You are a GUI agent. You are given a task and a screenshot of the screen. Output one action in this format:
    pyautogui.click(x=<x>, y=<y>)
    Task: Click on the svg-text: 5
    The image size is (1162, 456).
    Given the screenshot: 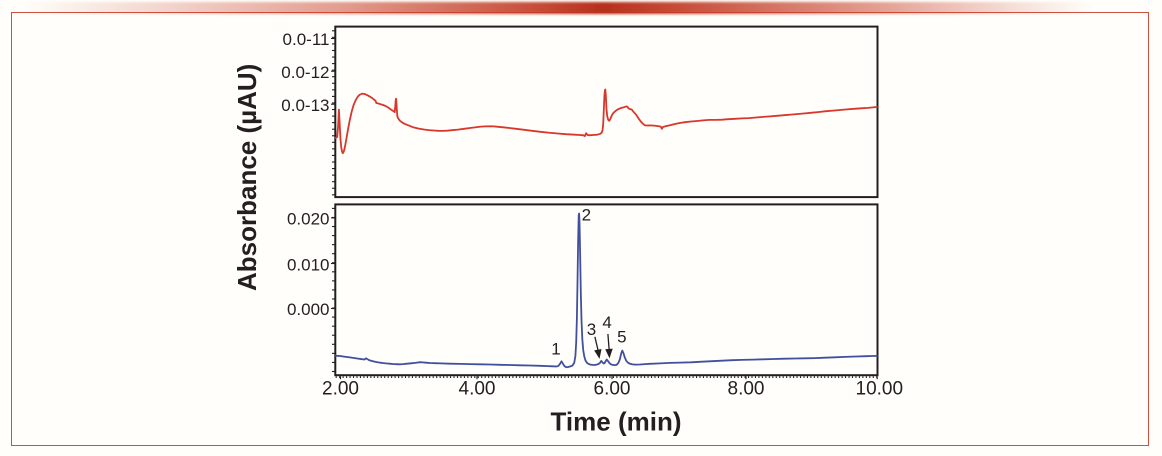 What is the action you would take?
    pyautogui.click(x=621, y=337)
    